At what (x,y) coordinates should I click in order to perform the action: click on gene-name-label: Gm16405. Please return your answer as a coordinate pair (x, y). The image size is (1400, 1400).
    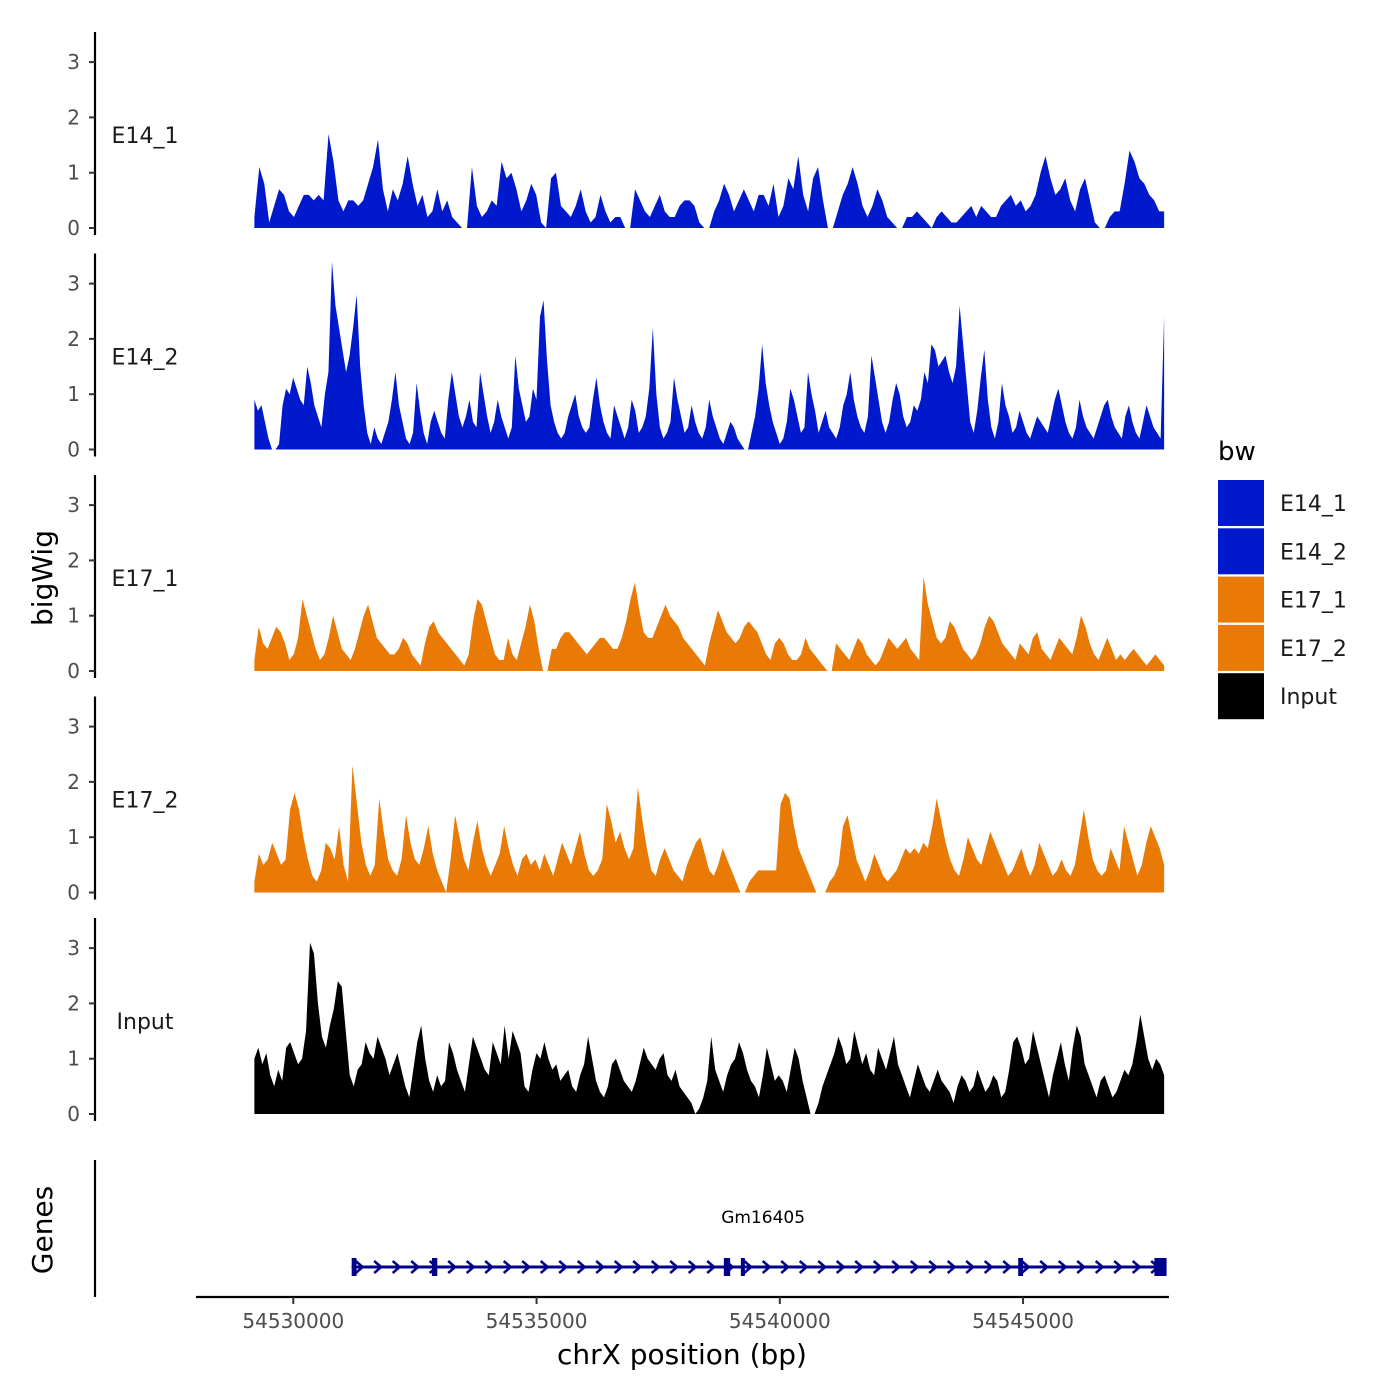
    Looking at the image, I should click on (763, 1218).